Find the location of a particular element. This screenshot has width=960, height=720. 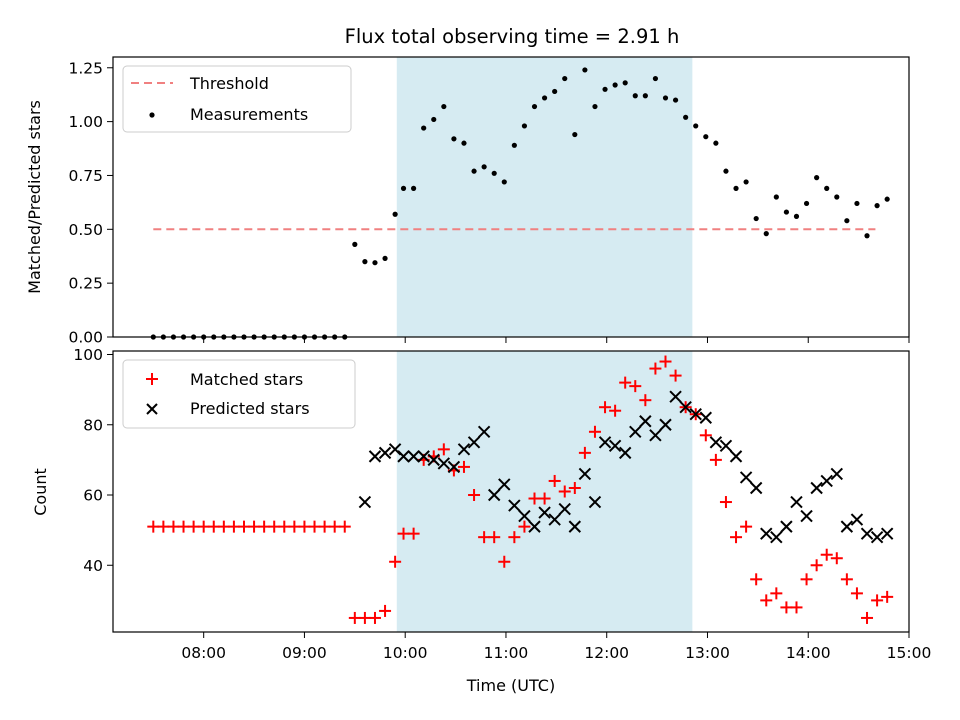

top-y-tick-label: 1.25 is located at coordinates (85, 68).